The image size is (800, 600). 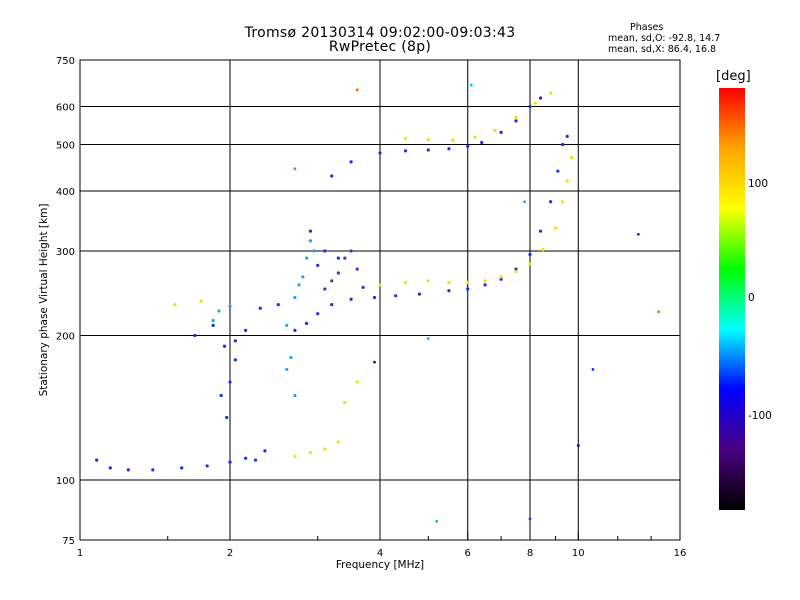 I want to click on x-tick-label: 4, so click(x=380, y=553).